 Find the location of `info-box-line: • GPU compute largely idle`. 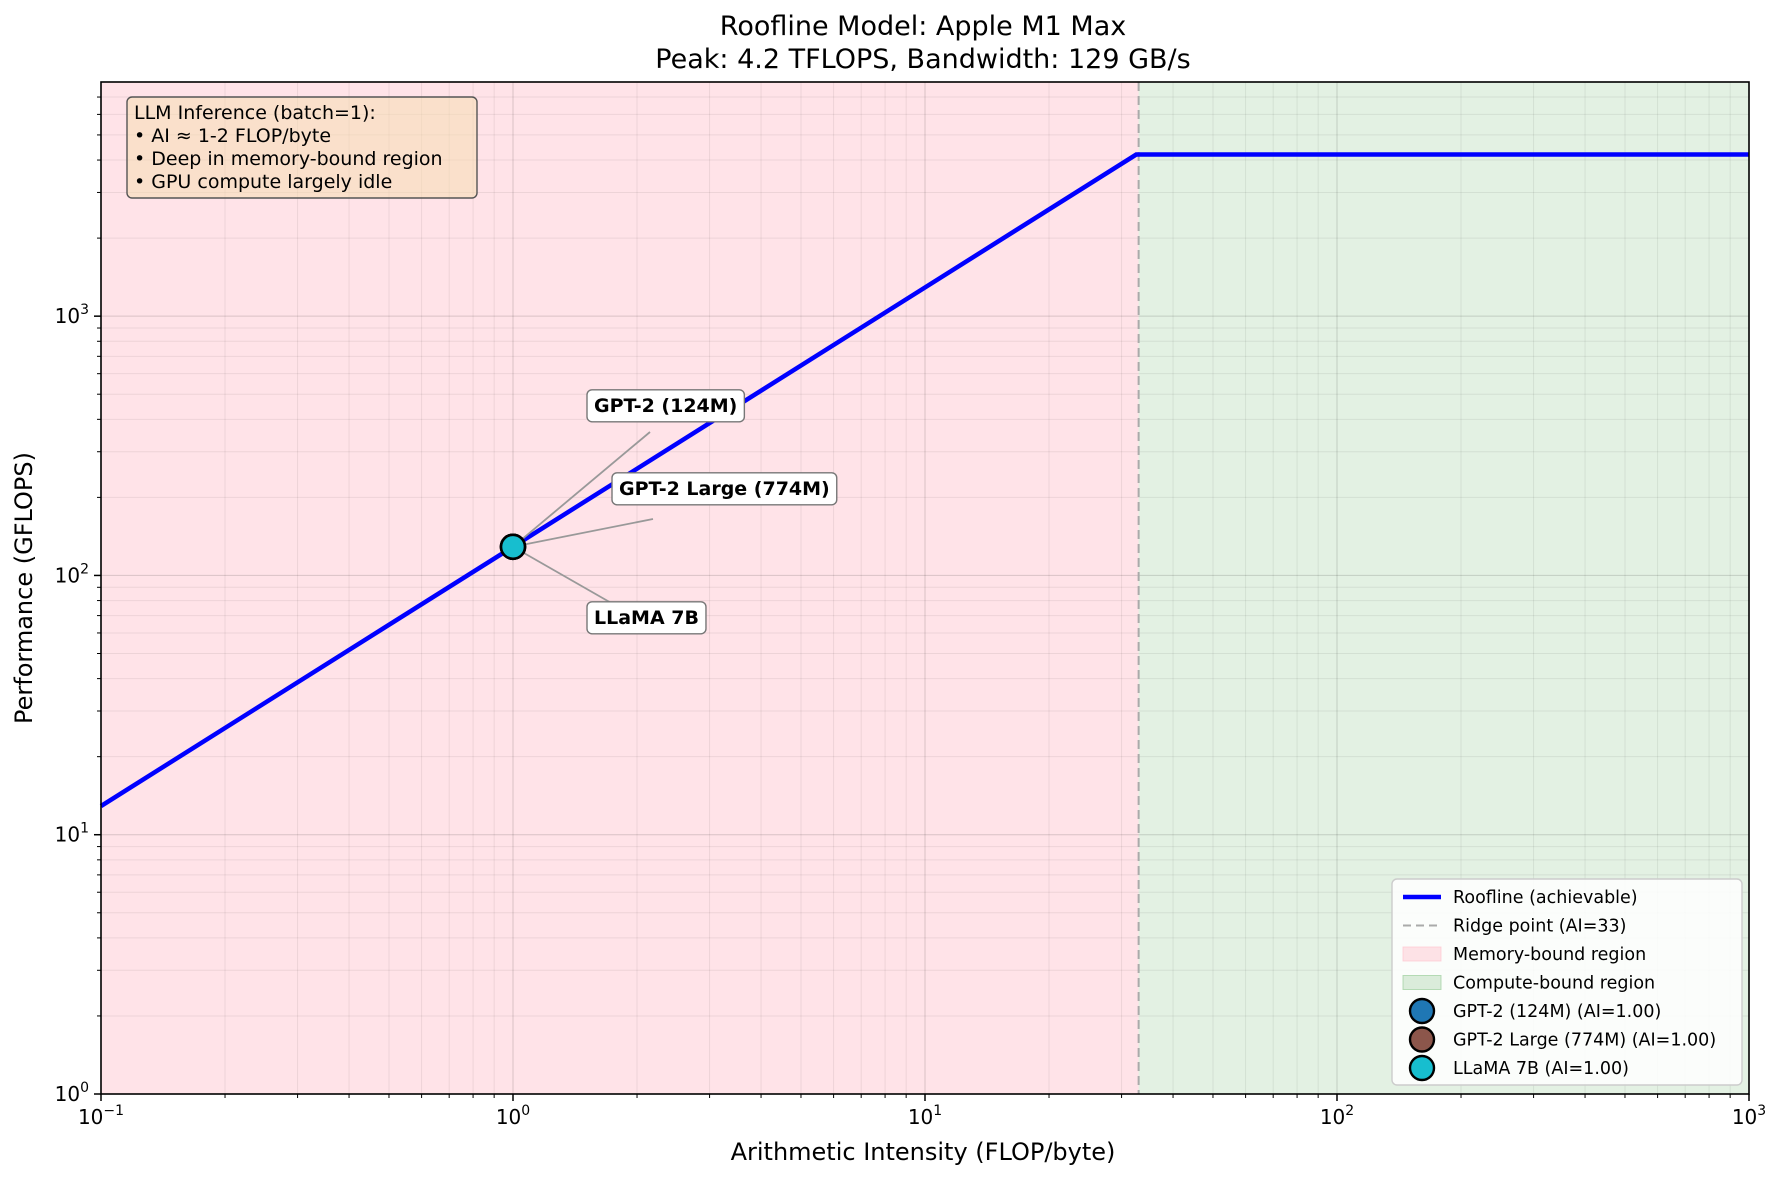

info-box-line: • GPU compute largely idle is located at coordinates (263, 182).